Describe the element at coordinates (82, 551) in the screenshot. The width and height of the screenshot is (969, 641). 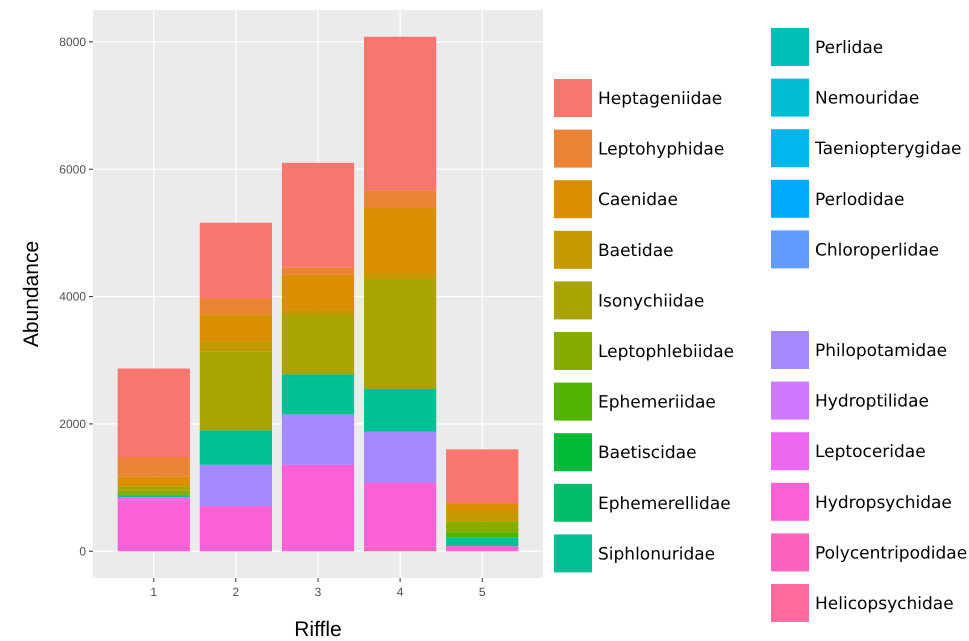
I see `y-tick-label: 0` at that location.